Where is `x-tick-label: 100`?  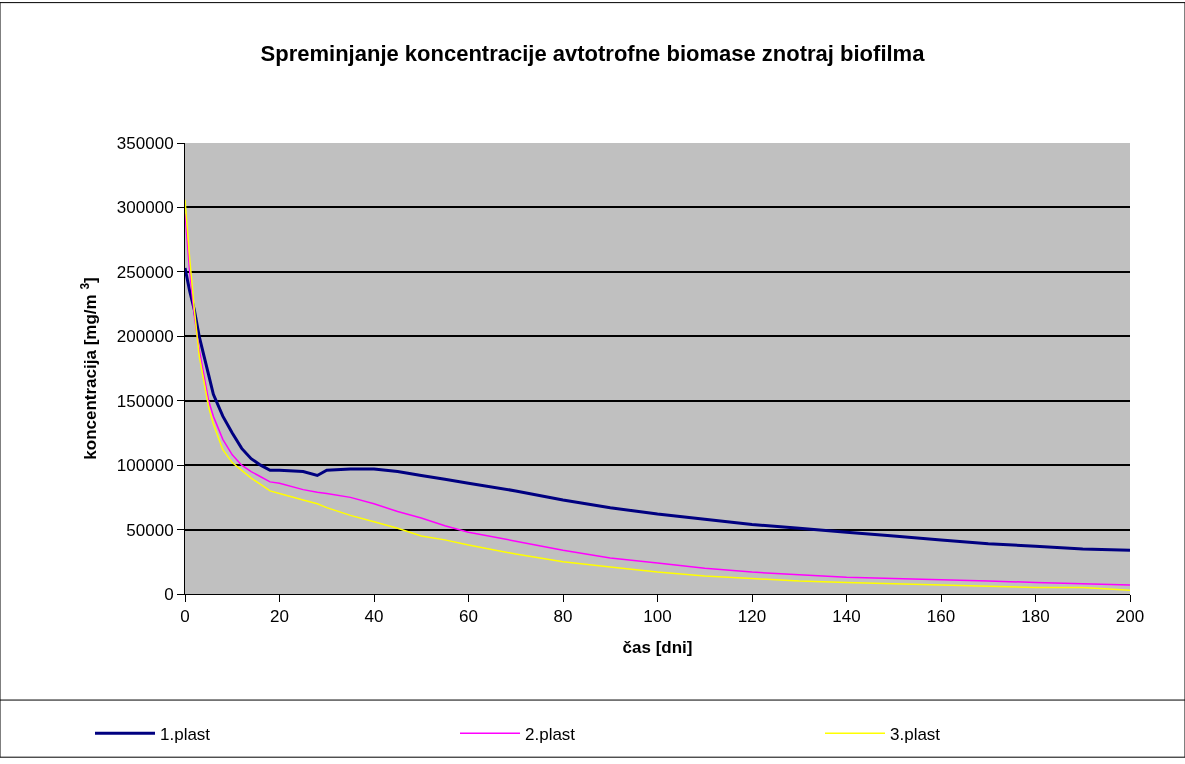 x-tick-label: 100 is located at coordinates (657, 617).